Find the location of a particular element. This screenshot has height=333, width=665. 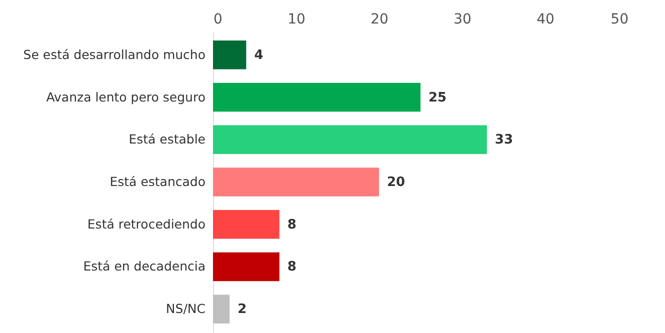

x-tick-label: 20 is located at coordinates (379, 20).